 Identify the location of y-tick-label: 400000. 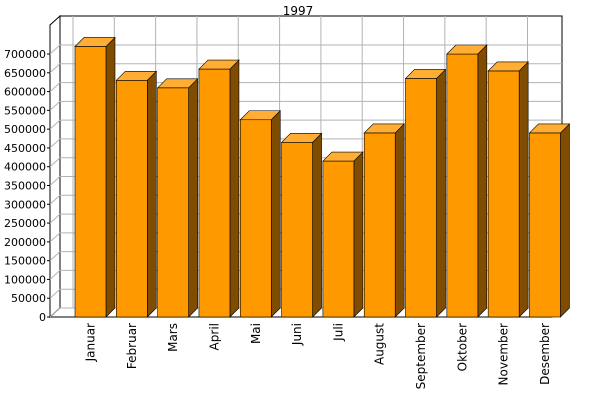
(25, 167).